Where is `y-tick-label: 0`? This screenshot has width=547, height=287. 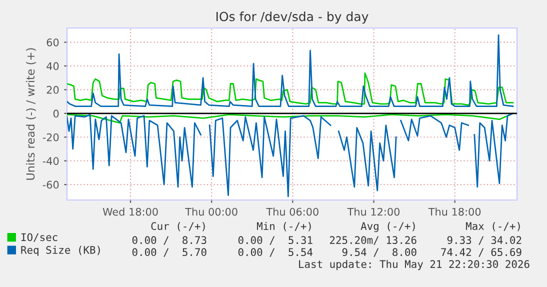
y-tick-label: 0 is located at coordinates (56, 114).